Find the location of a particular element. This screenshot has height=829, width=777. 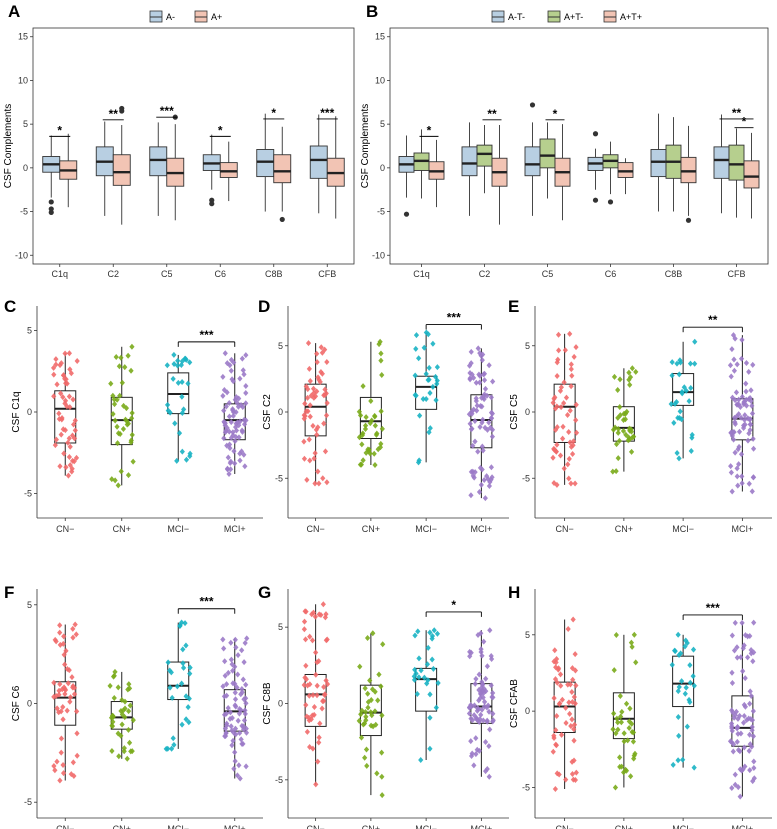

x-tick-label: MCI+ is located at coordinates (235, 826).